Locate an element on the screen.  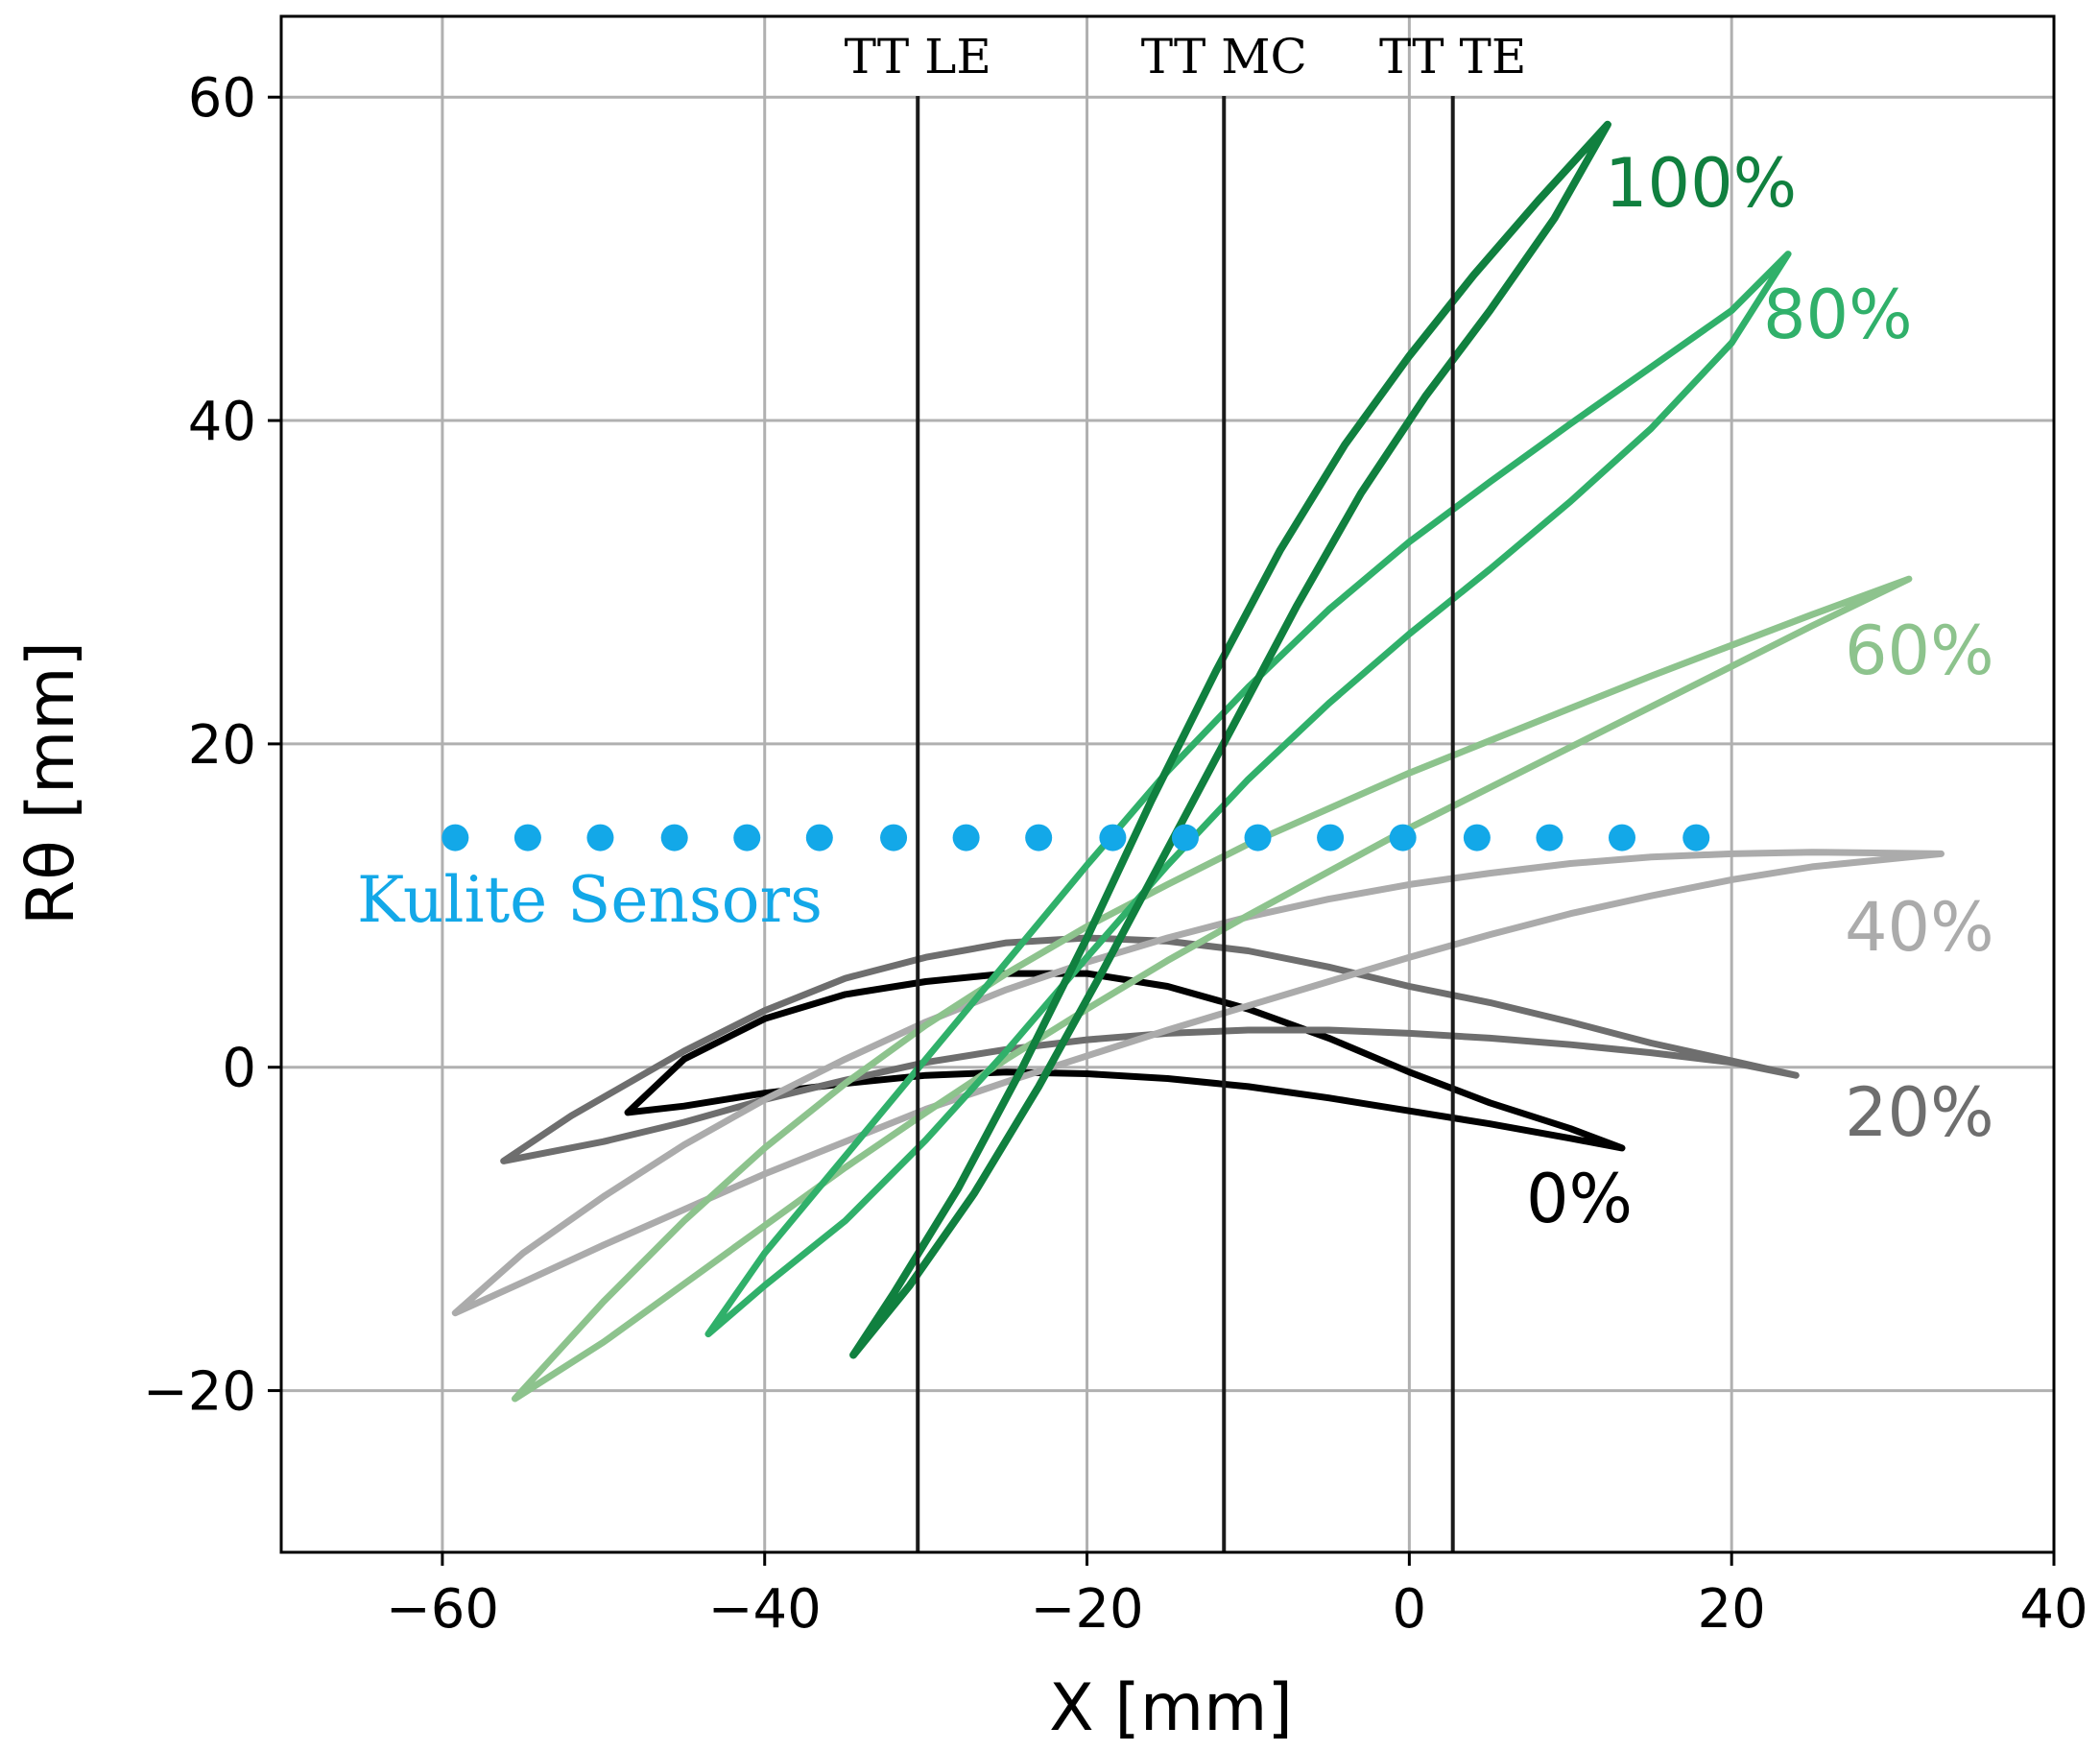
y-tick-label: 40 is located at coordinates (222, 422).